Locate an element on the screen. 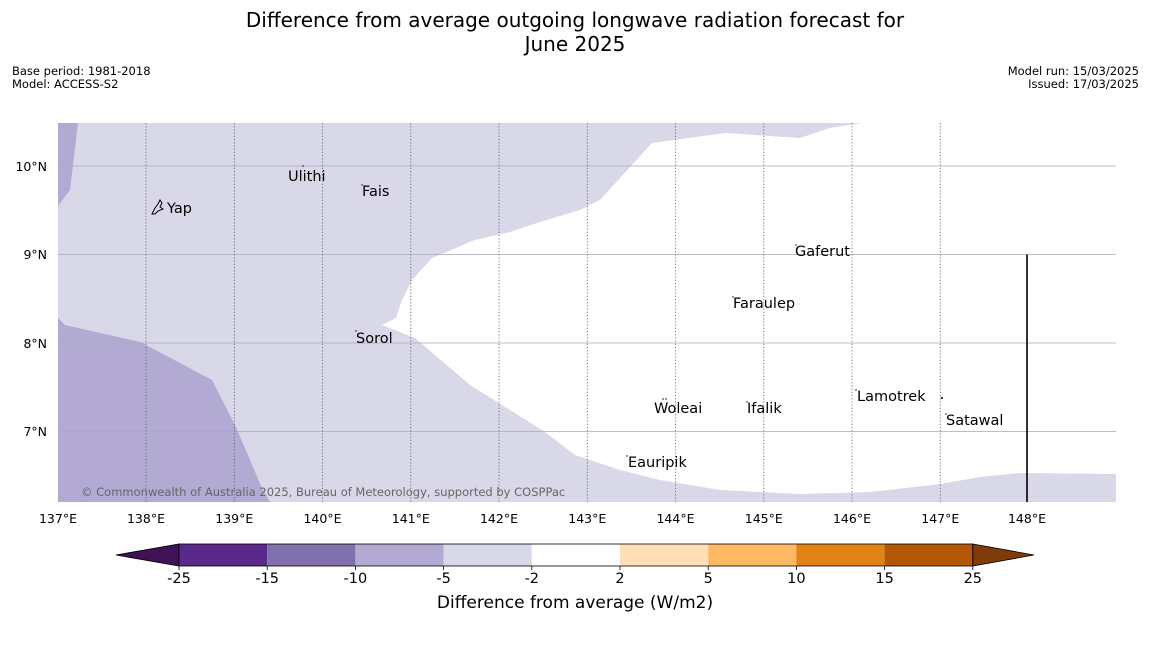 This screenshot has width=1150, height=648. lat-label-10n: 10°N is located at coordinates (31, 166).